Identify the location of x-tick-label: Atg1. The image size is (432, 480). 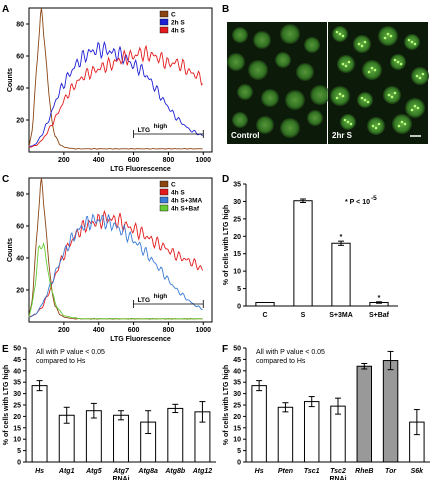
(66, 471).